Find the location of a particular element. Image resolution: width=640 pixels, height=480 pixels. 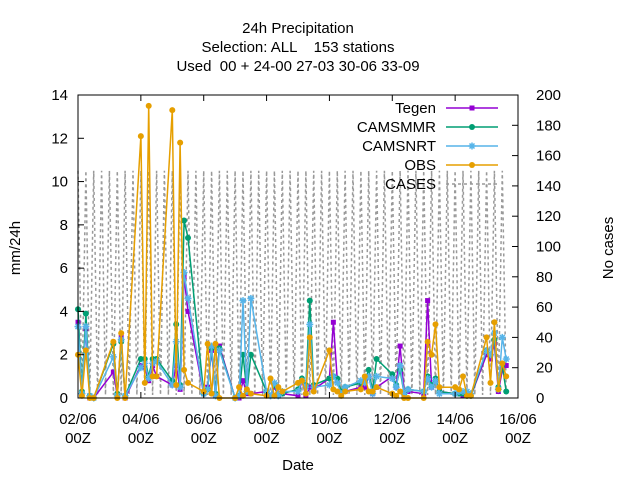

legend-label-camsnrt: CAMSNRT is located at coordinates (399, 146).